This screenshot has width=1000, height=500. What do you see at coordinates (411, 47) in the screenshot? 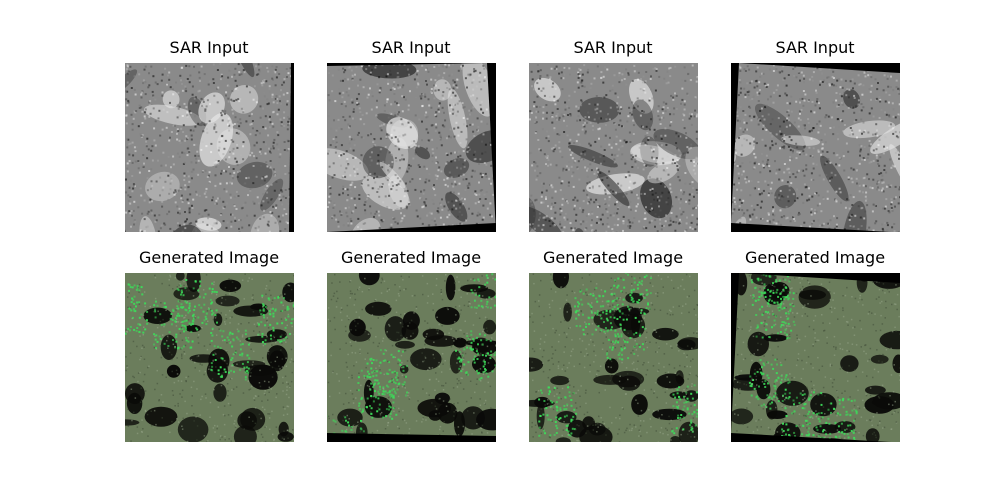
I see `panel-title-sar-2: SAR Input` at bounding box center [411, 47].